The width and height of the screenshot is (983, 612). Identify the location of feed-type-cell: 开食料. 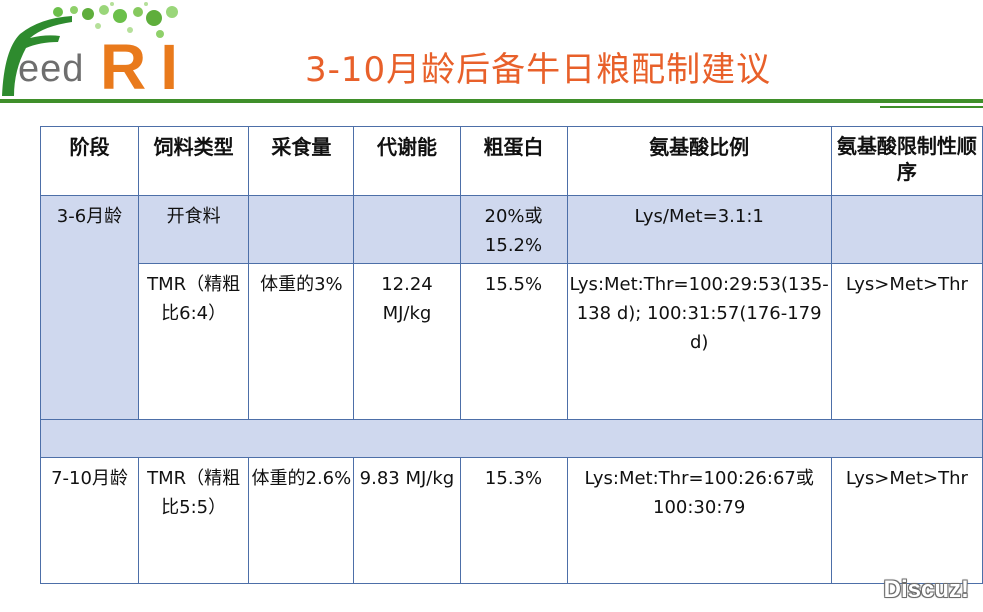
(193, 229).